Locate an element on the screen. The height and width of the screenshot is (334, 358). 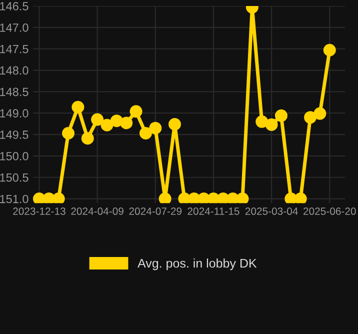
y-tick-label: 148.0 is located at coordinates (14, 70).